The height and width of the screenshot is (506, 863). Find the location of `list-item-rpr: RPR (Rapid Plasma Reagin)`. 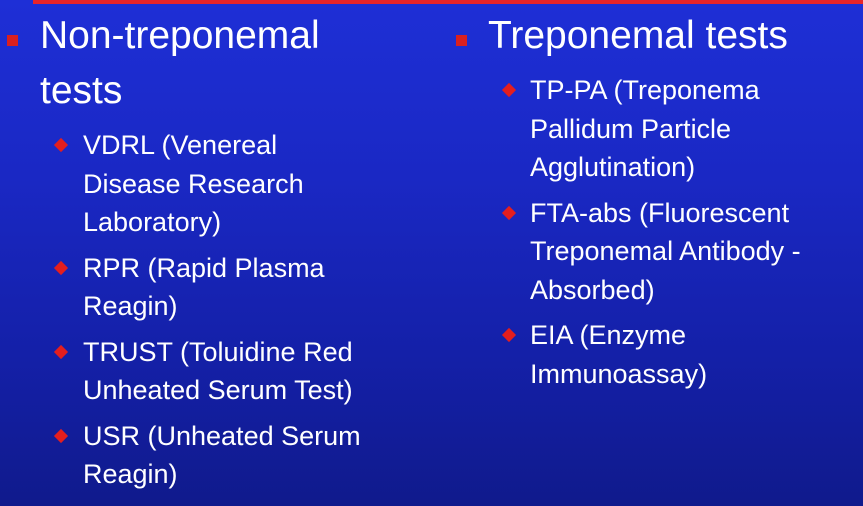

list-item-rpr: RPR (Rapid Plasma Reagin) is located at coordinates (220, 287).